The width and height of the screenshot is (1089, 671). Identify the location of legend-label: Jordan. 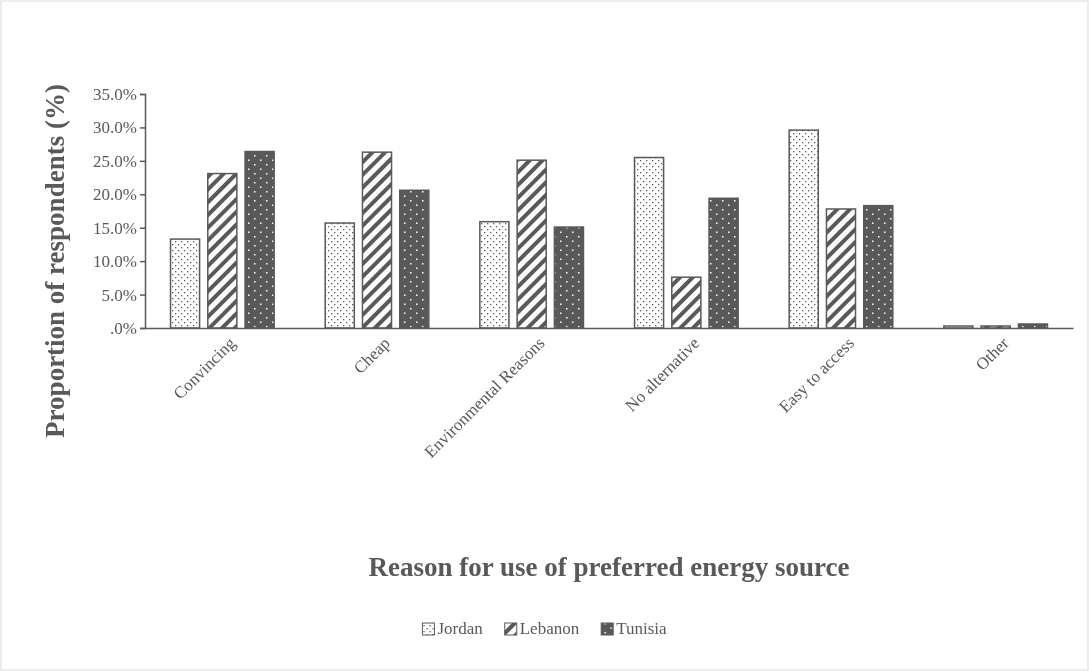
(460, 628).